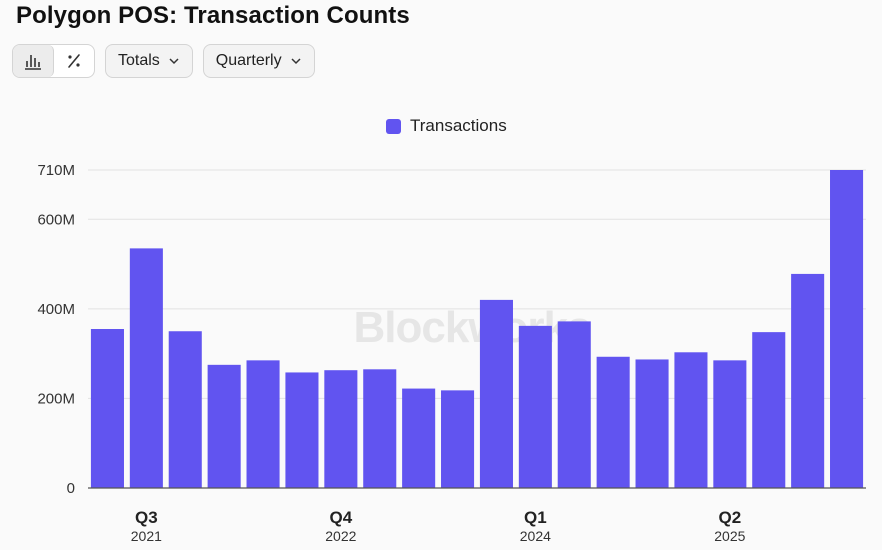 This screenshot has height=550, width=882. Describe the element at coordinates (139, 60) in the screenshot. I see `totals-dropdown-label: Totals` at that location.